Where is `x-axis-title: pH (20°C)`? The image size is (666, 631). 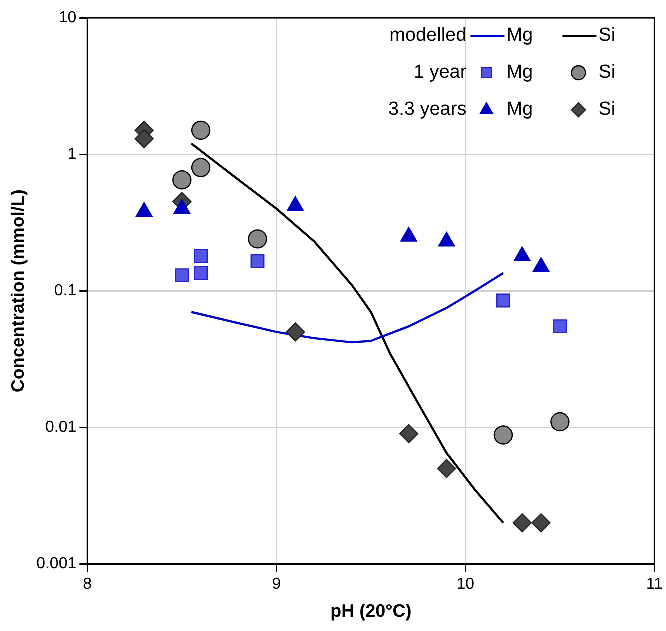 x-axis-title: pH (20°C) is located at coordinates (371, 611).